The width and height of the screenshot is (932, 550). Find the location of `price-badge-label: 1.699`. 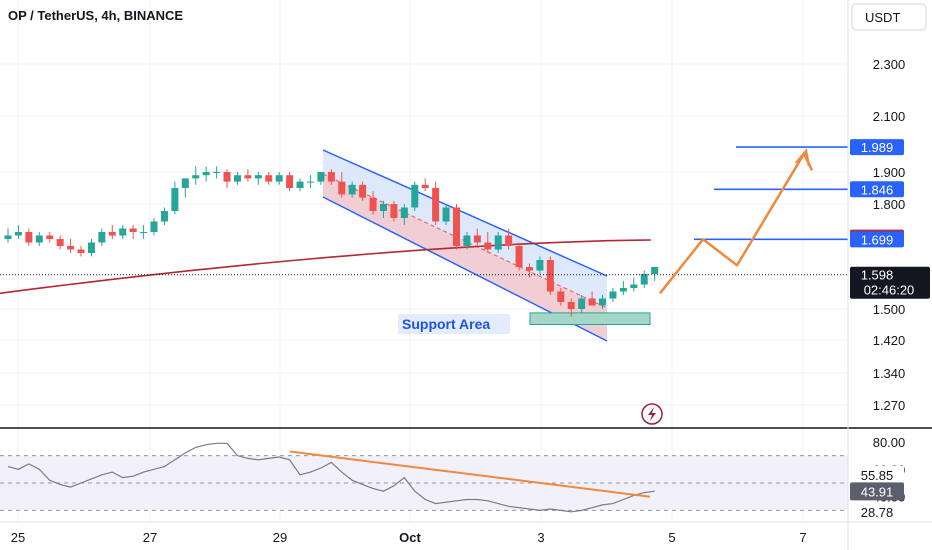

price-badge-label: 1.699 is located at coordinates (877, 239).